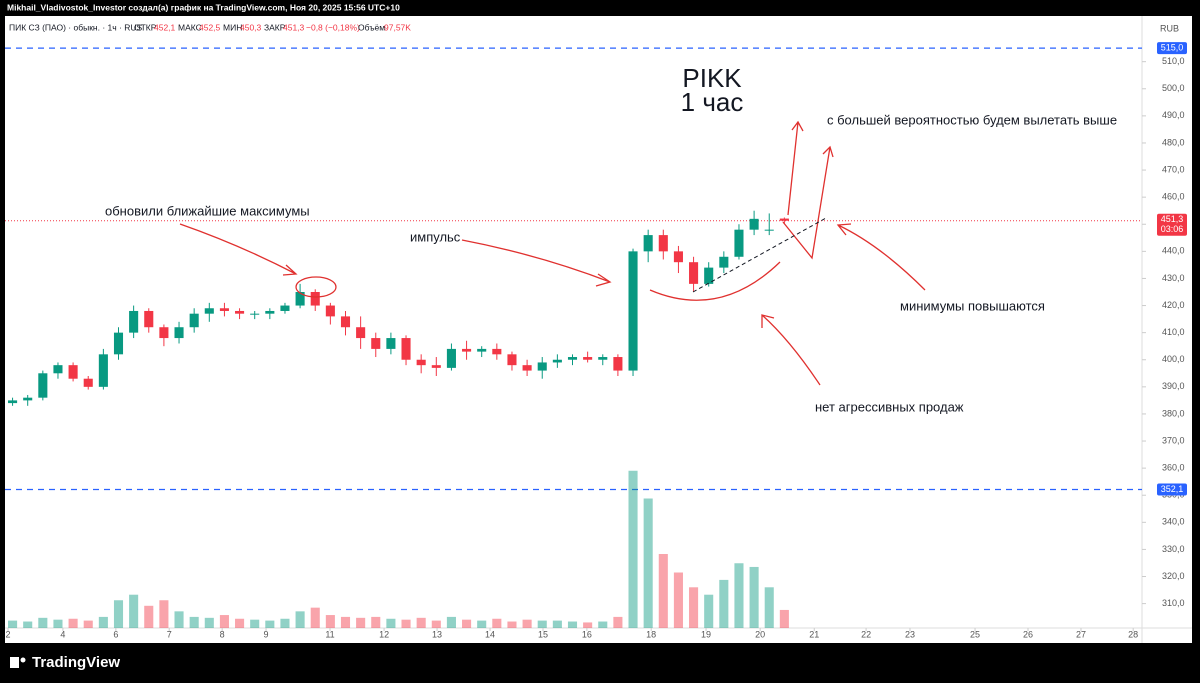 This screenshot has height=683, width=1200. Describe the element at coordinates (1173, 61) in the screenshot. I see `y-tick-label: 510,0` at that location.